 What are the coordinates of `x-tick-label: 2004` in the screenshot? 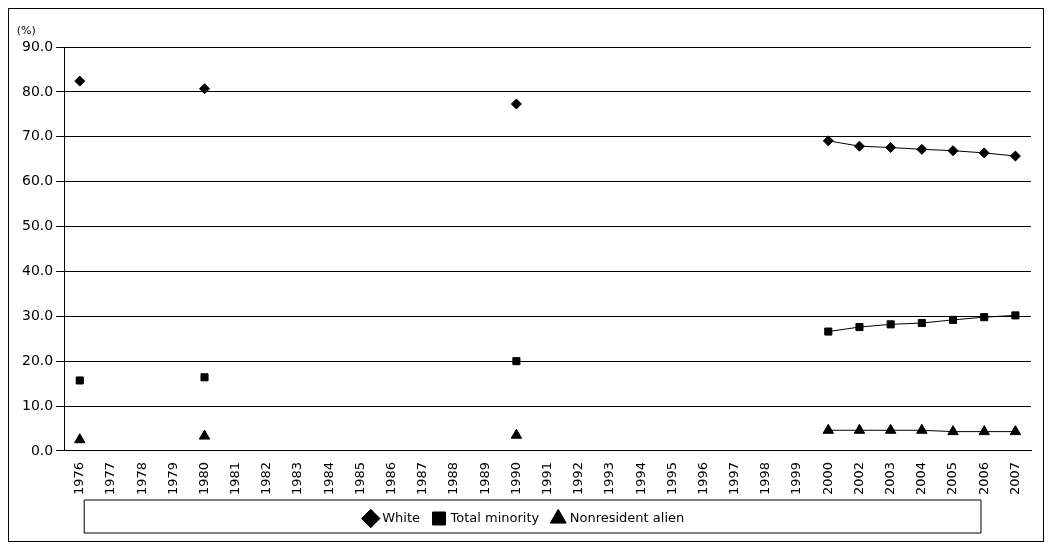 It's located at (921, 478).